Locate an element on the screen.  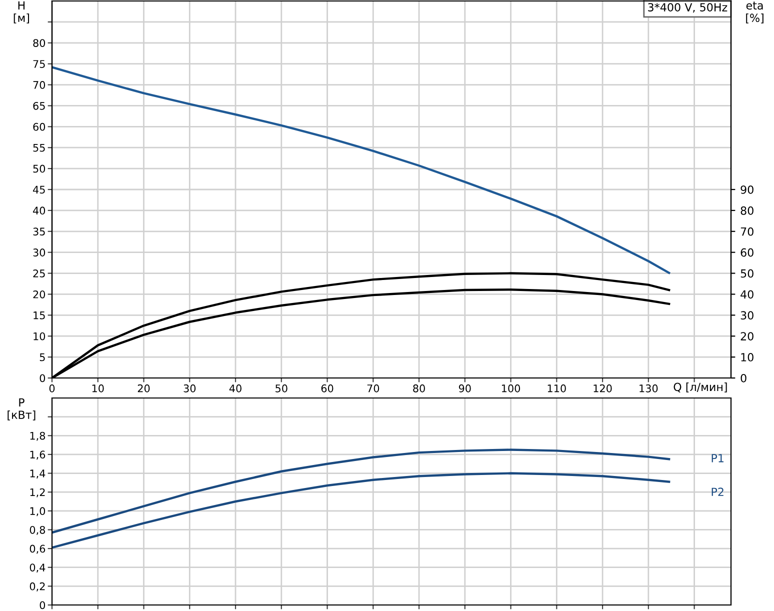
y-tick-label: 0,4 is located at coordinates (38, 568).